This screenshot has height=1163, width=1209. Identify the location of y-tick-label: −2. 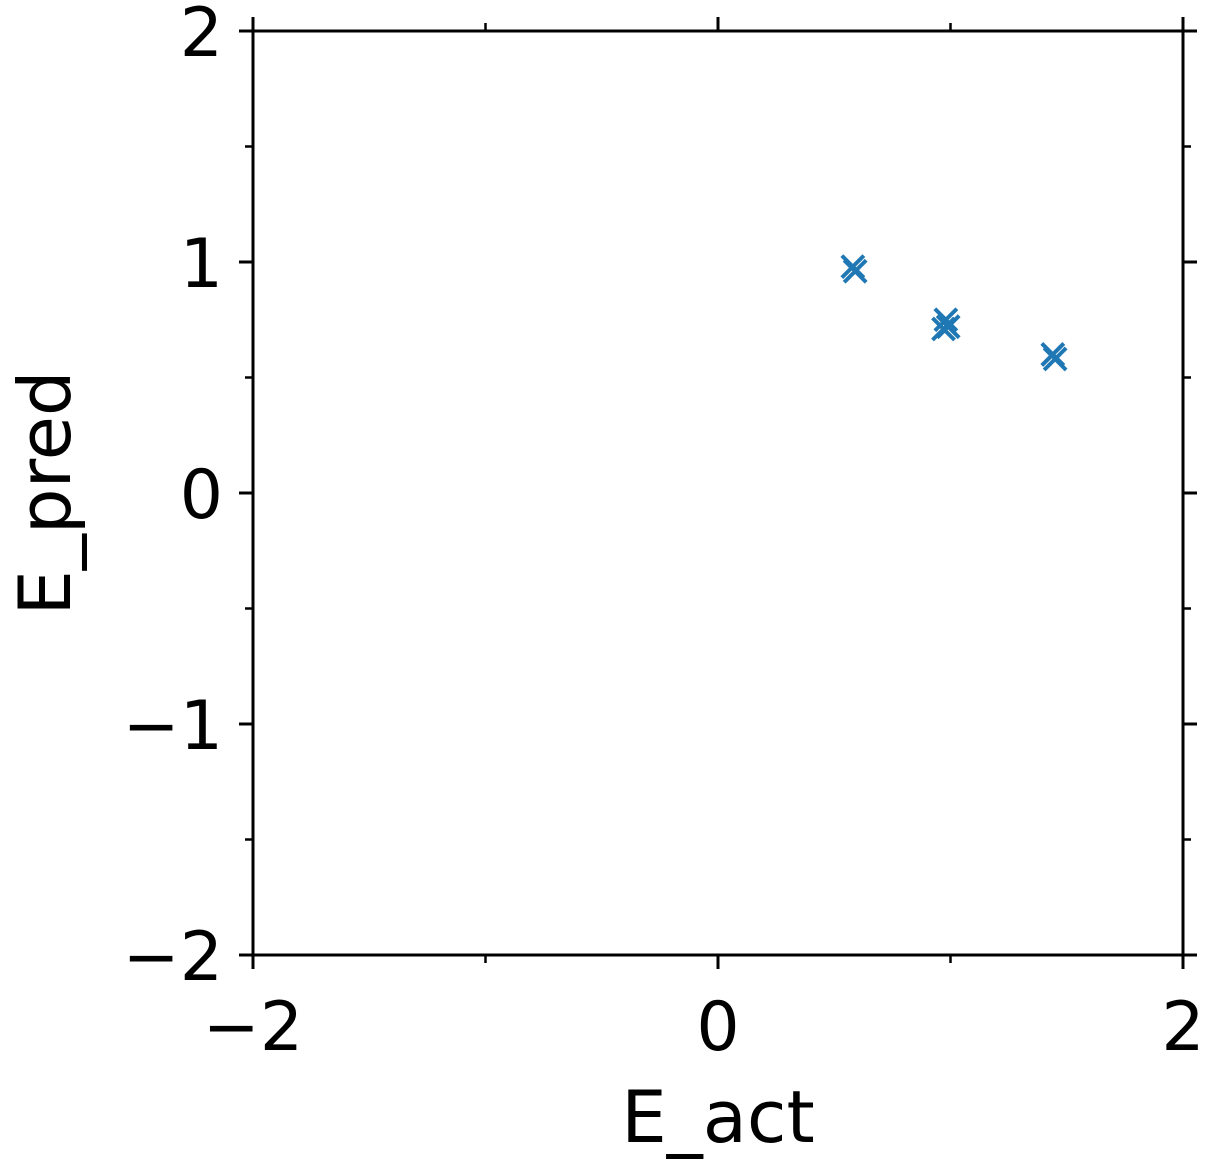
(173, 957).